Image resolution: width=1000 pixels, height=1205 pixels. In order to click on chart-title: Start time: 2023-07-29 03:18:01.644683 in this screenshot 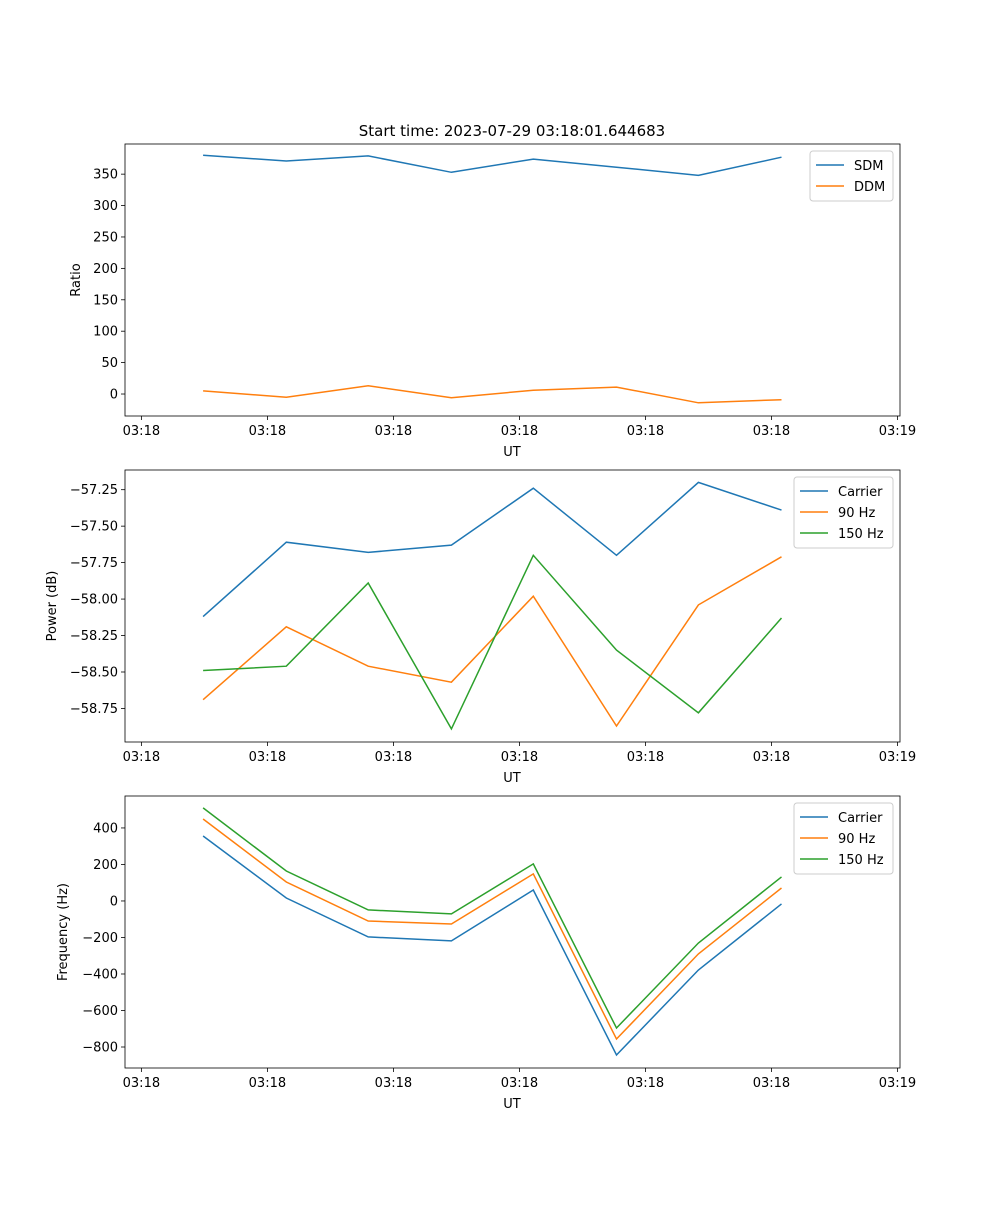, I will do `click(512, 131)`.